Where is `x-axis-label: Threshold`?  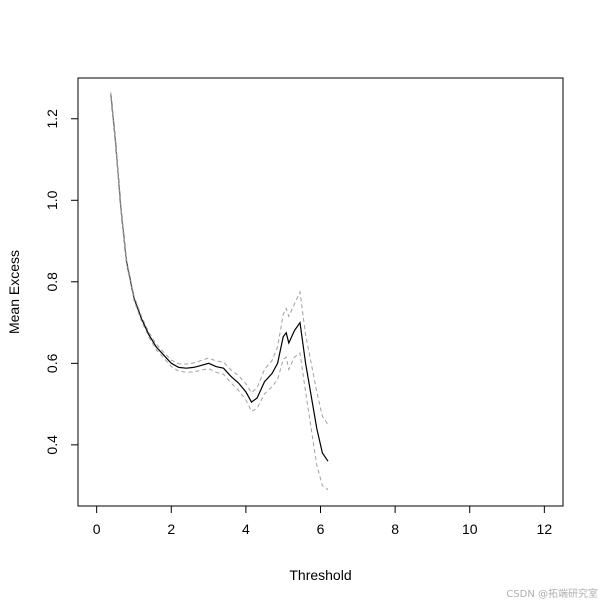
x-axis-label: Threshold is located at coordinates (320, 575).